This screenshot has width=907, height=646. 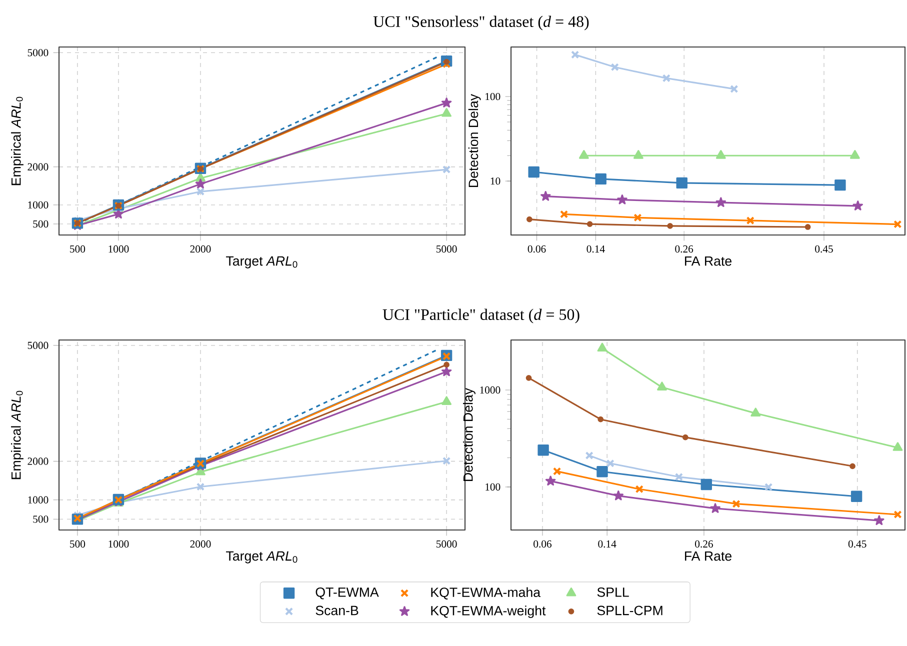 I want to click on legend-label: SPLL-CPM, so click(x=629, y=611).